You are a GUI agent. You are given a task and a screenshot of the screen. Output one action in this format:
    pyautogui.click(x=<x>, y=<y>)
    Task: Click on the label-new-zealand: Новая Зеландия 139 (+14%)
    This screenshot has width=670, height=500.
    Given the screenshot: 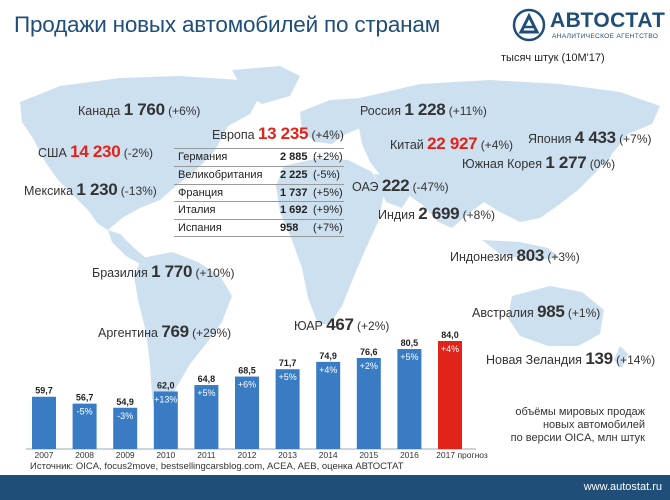 What is the action you would take?
    pyautogui.click(x=571, y=358)
    